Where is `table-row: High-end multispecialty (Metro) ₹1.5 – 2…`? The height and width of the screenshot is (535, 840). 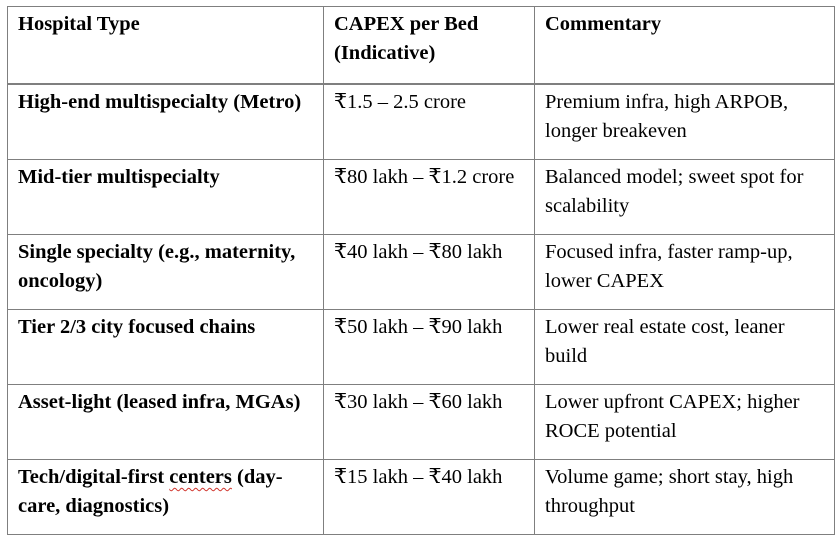
table-row: High-end multispecialty (Metro) ₹1.5 – 2… is located at coordinates (421, 121).